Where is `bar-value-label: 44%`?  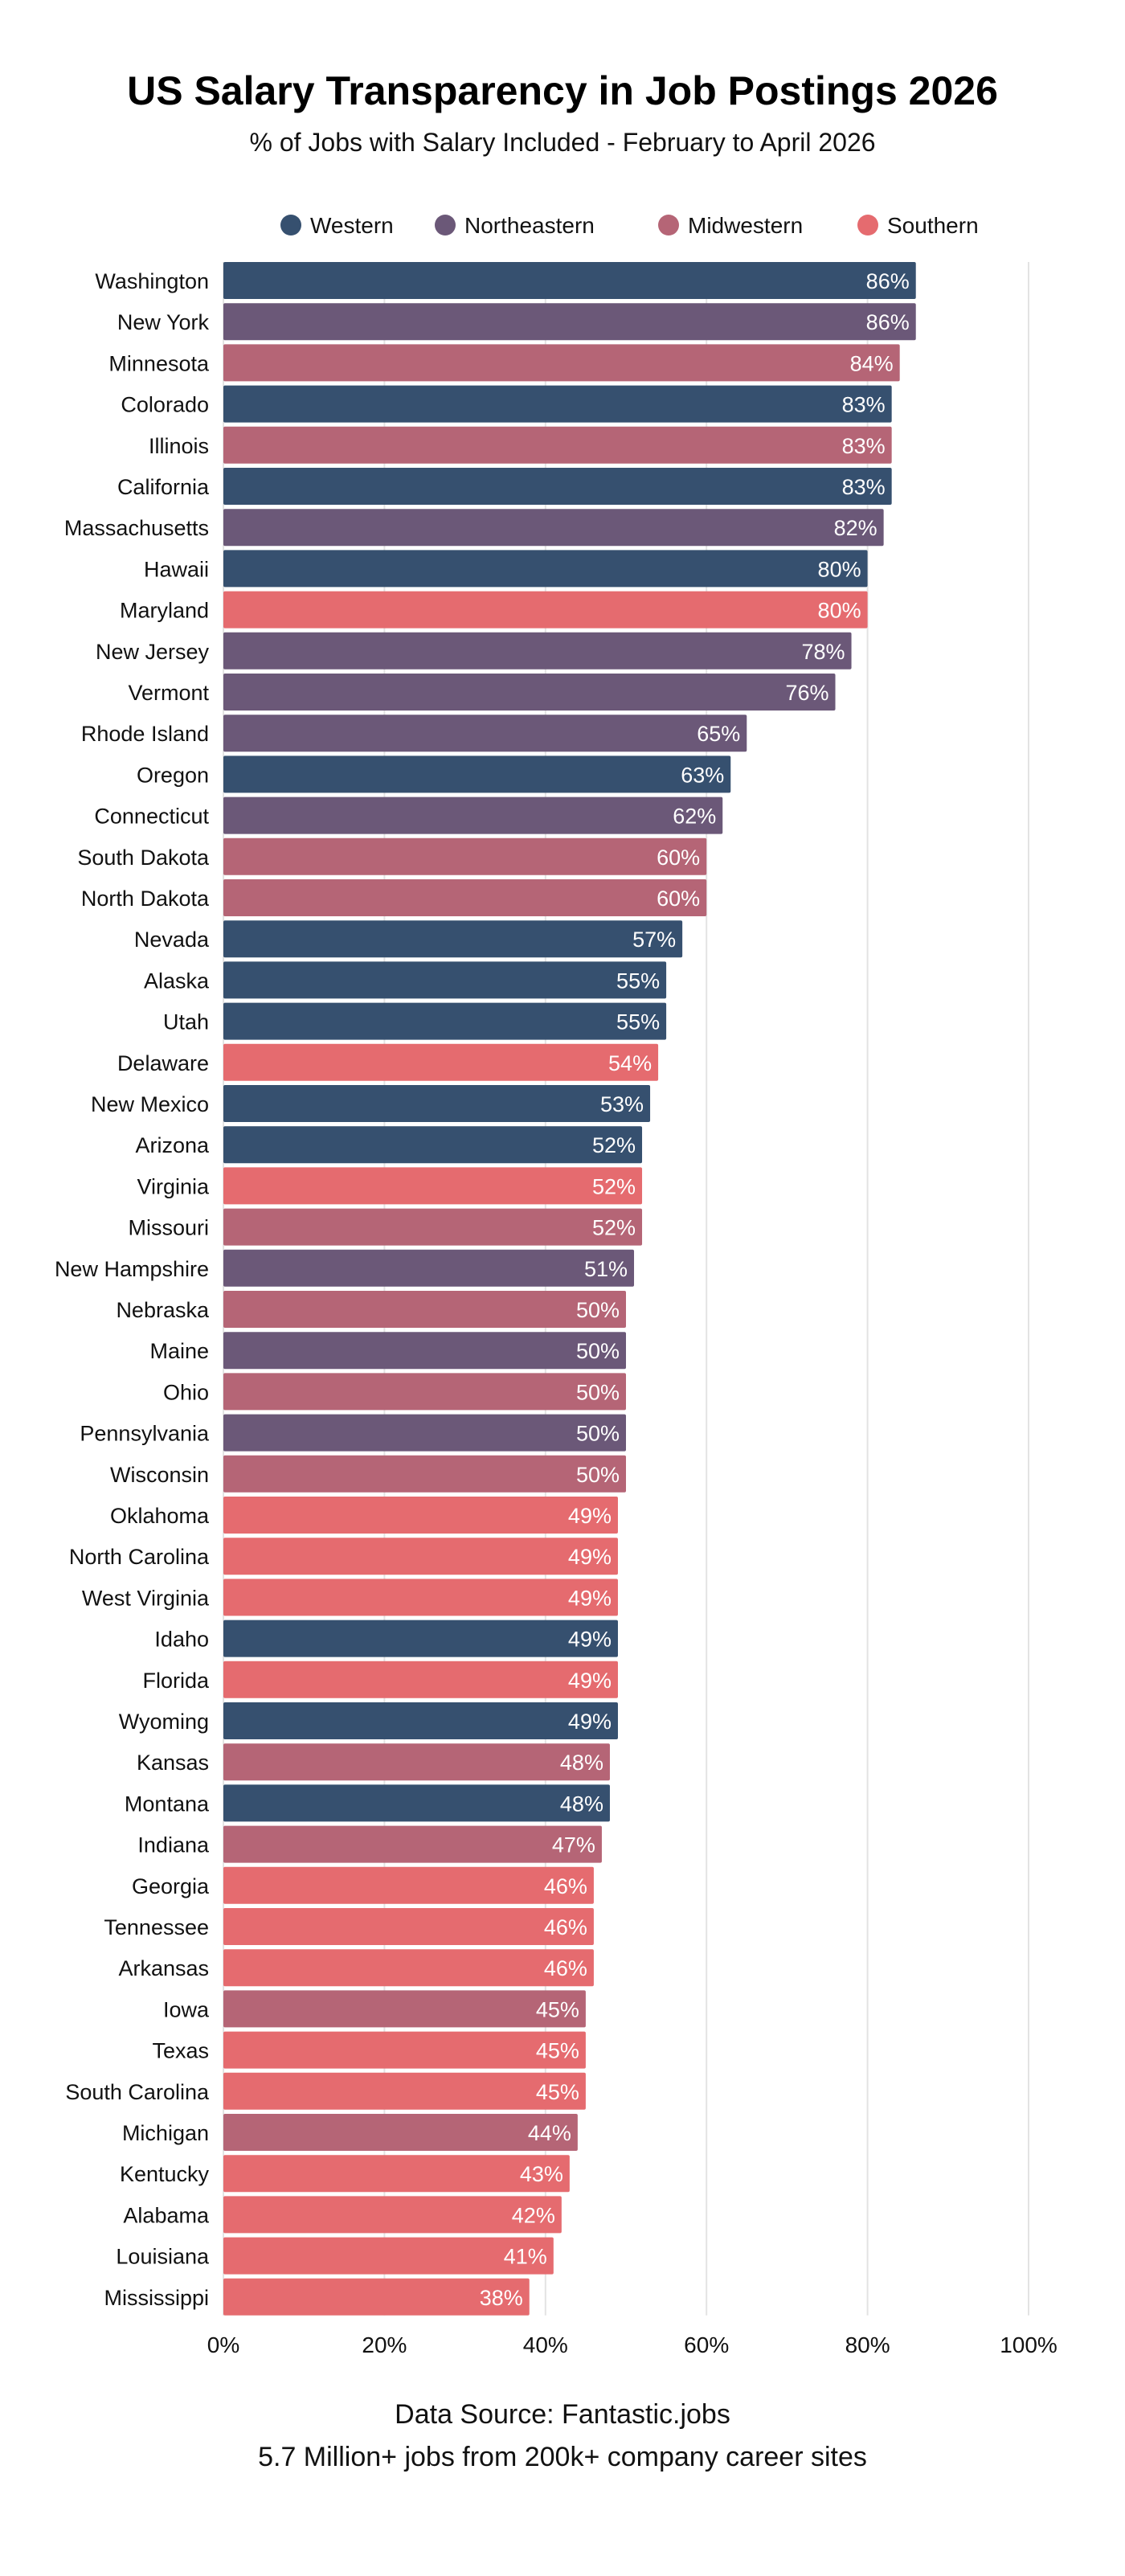 bar-value-label: 44% is located at coordinates (549, 2133).